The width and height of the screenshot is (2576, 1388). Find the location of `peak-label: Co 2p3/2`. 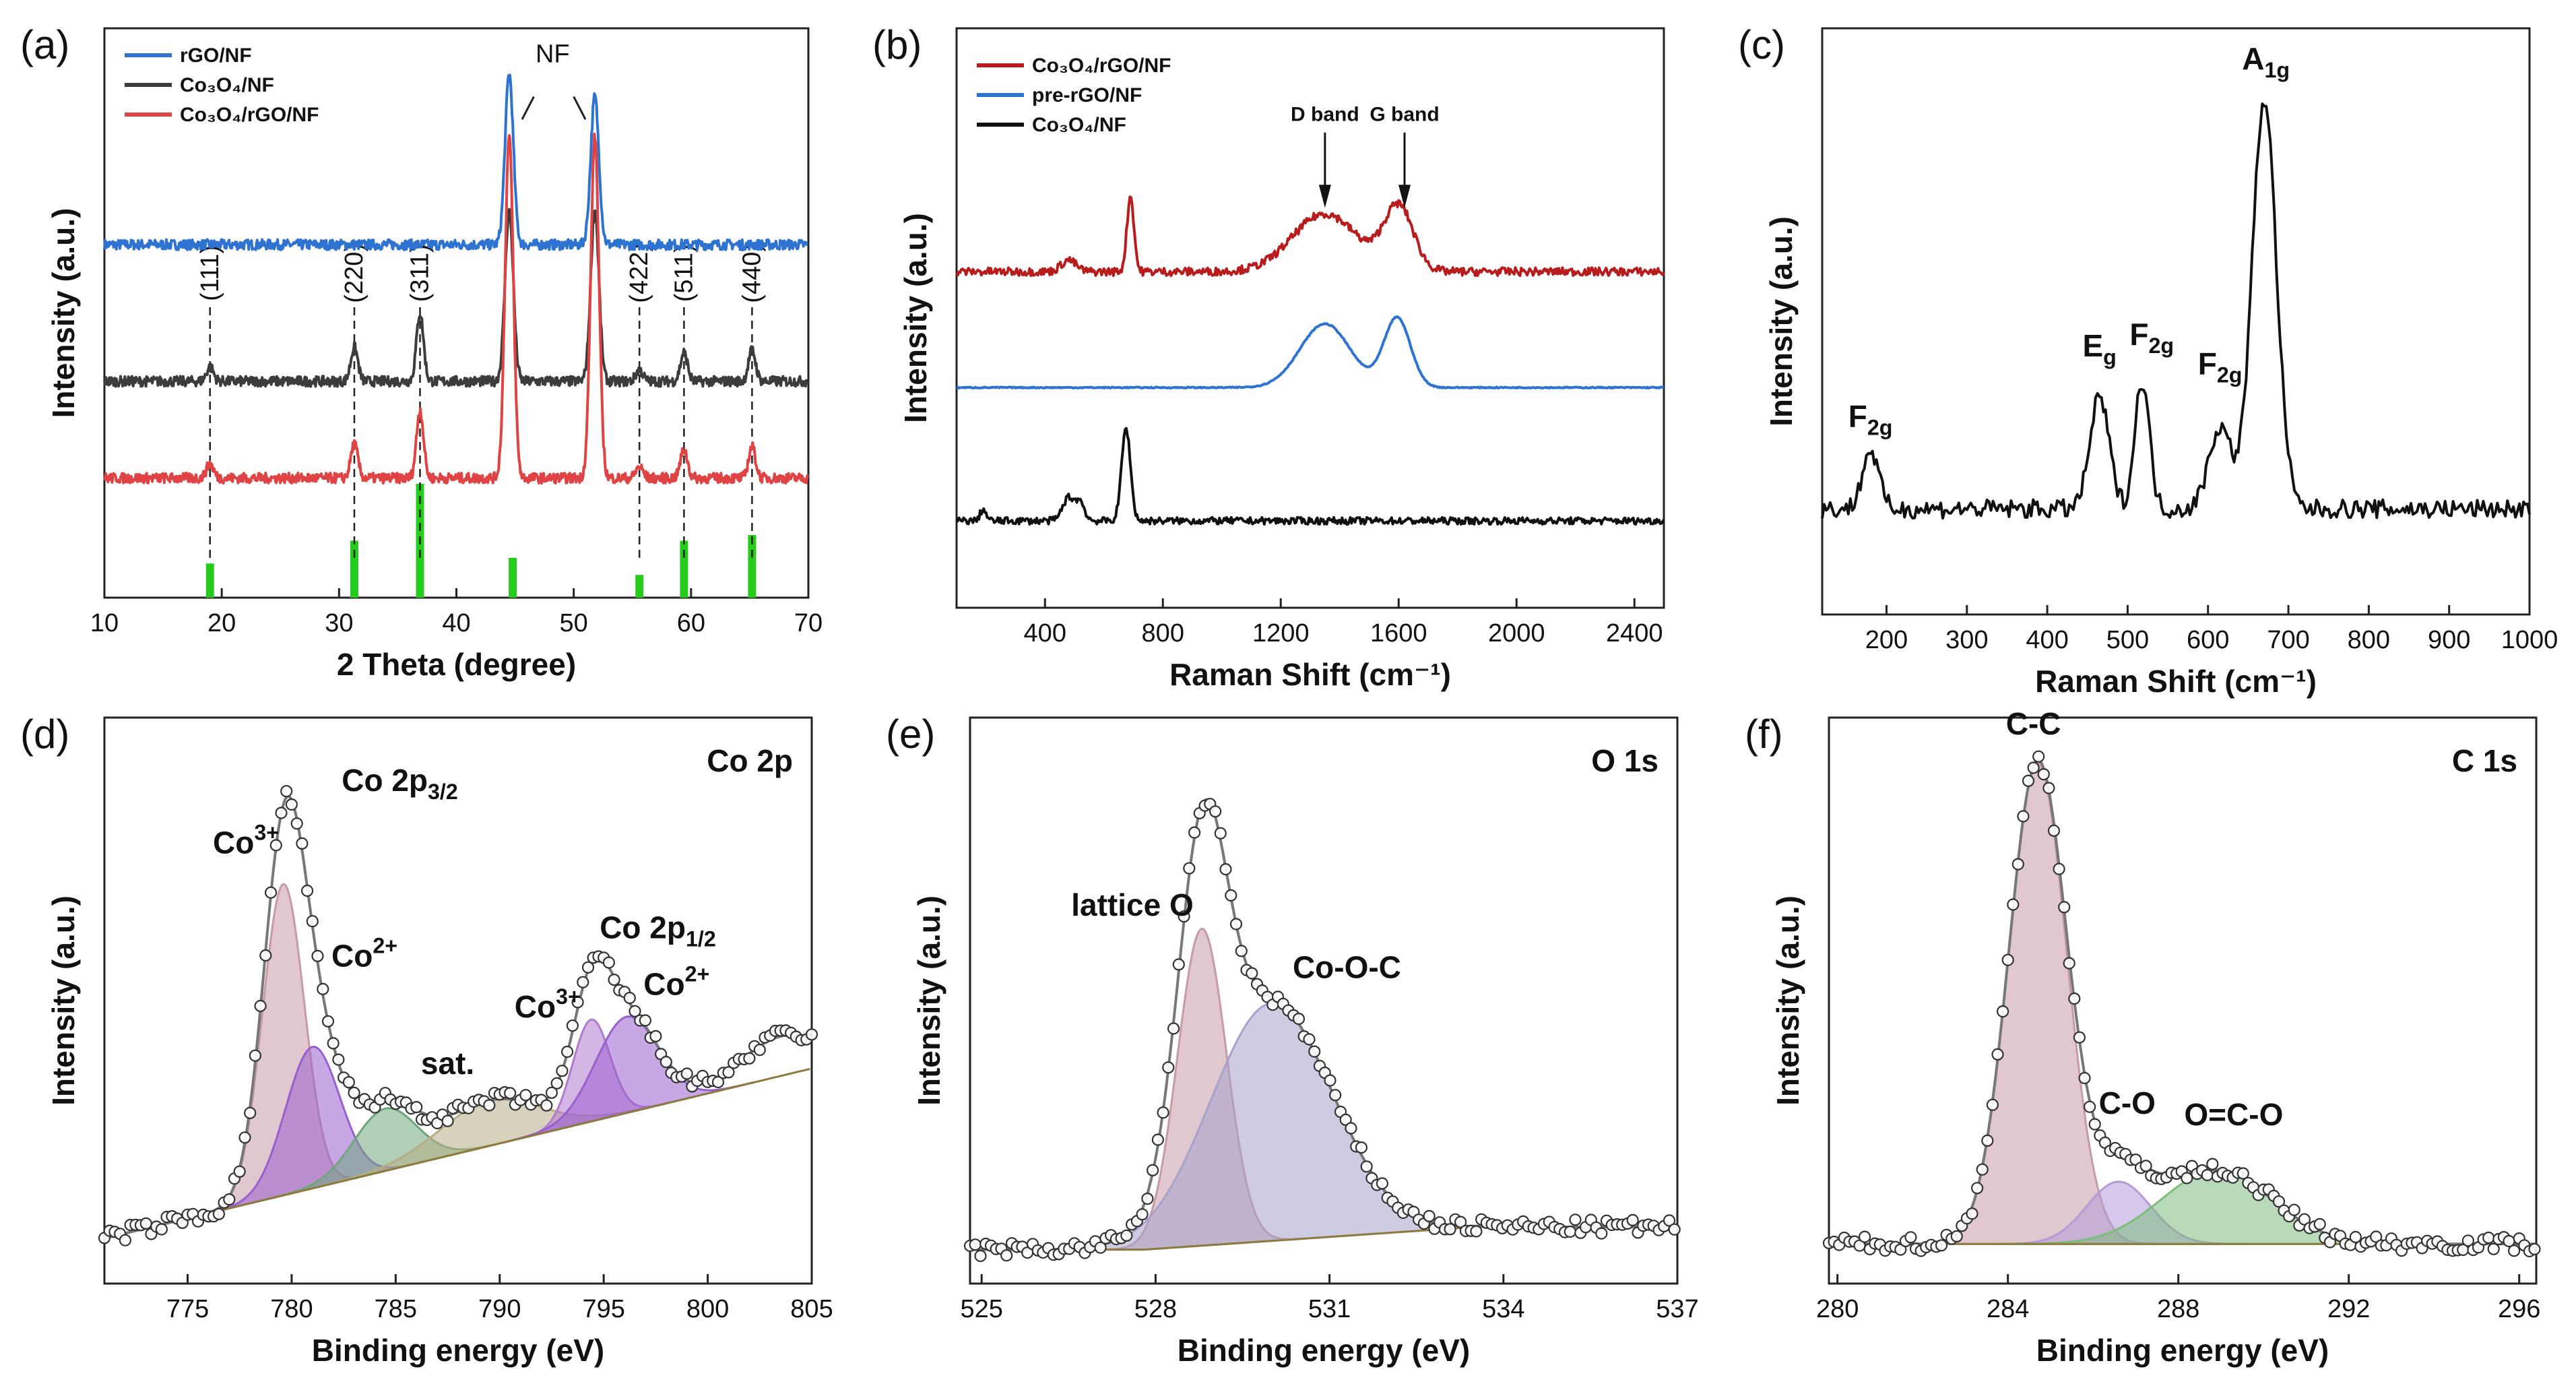

peak-label: Co 2p3/2 is located at coordinates (400, 784).